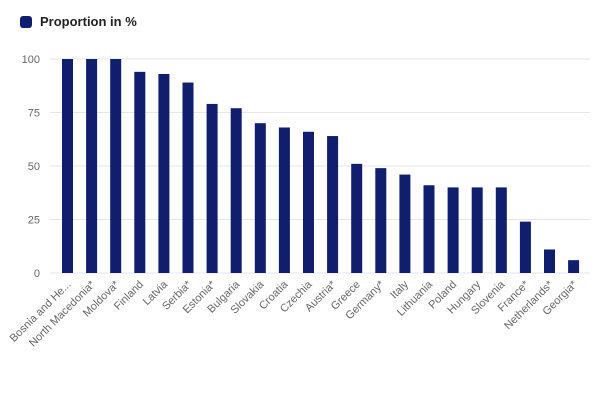 The width and height of the screenshot is (600, 400). What do you see at coordinates (31, 60) in the screenshot?
I see `y-tick-label: 100` at bounding box center [31, 60].